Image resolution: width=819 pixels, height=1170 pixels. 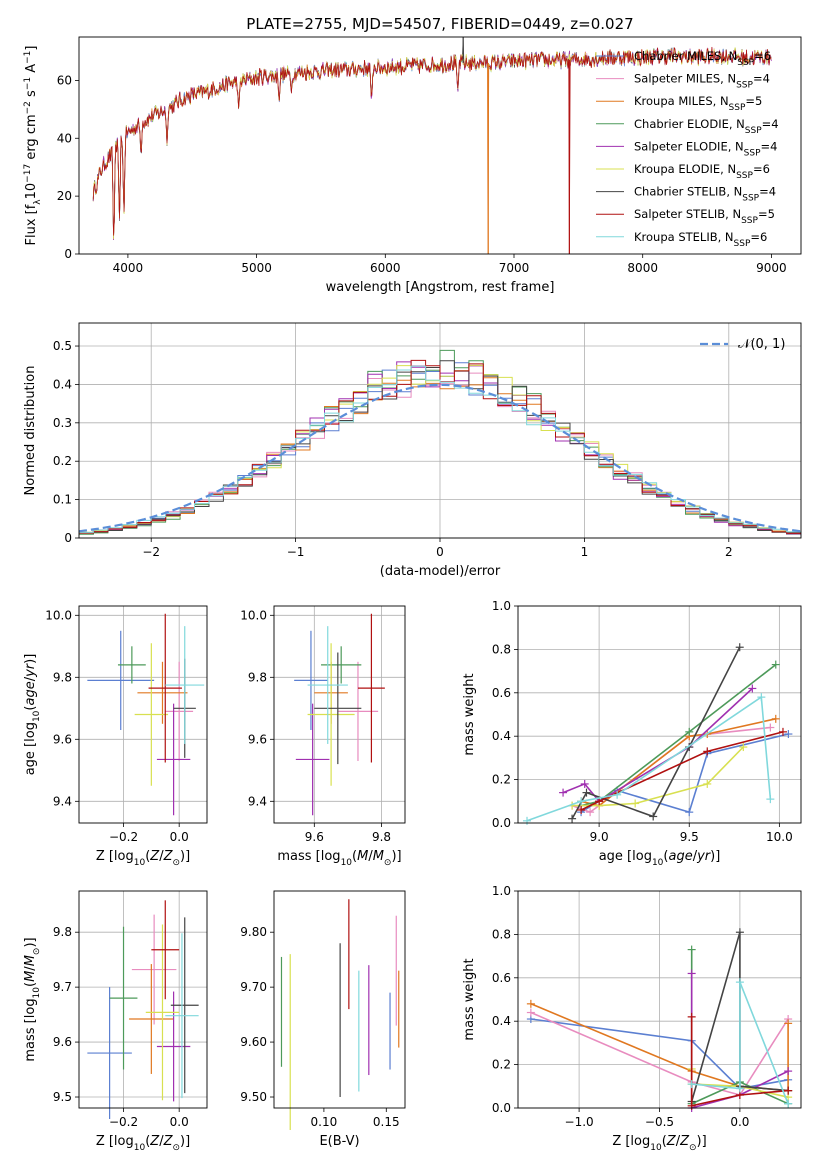 I want to click on x-tick-label: 5000, so click(x=256, y=268).